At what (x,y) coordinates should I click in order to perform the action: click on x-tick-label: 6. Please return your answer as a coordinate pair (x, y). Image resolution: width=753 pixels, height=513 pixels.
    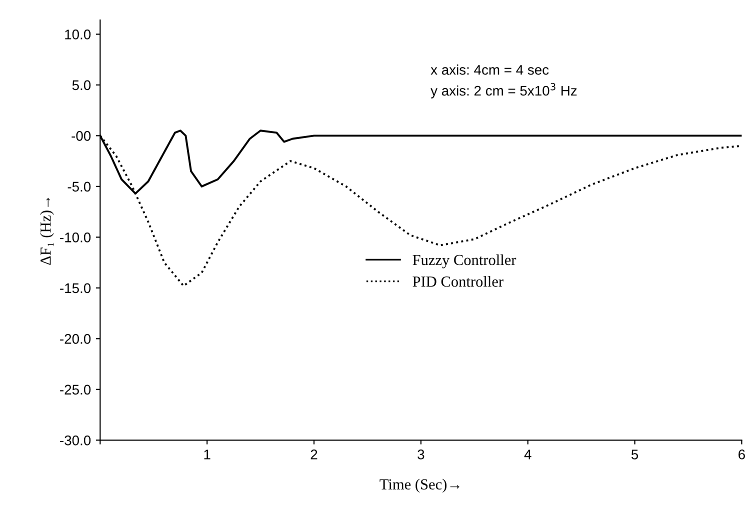
    Looking at the image, I should click on (741, 455).